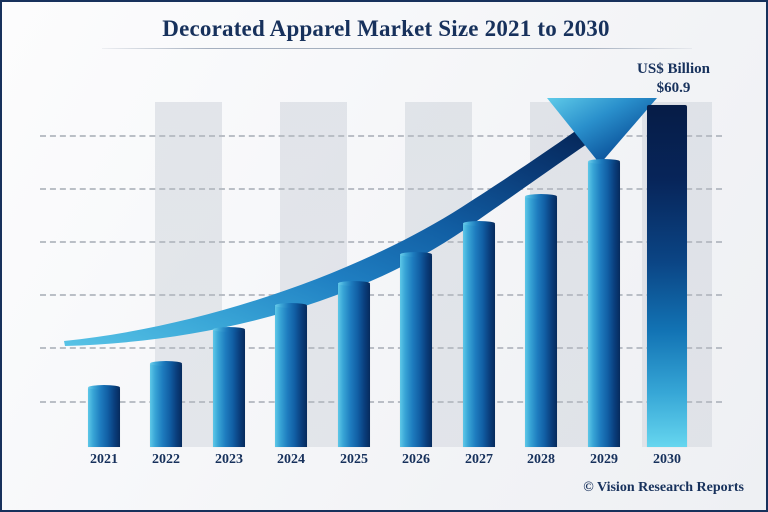  What do you see at coordinates (673, 69) in the screenshot?
I see `unit-label: US$ Billion` at bounding box center [673, 69].